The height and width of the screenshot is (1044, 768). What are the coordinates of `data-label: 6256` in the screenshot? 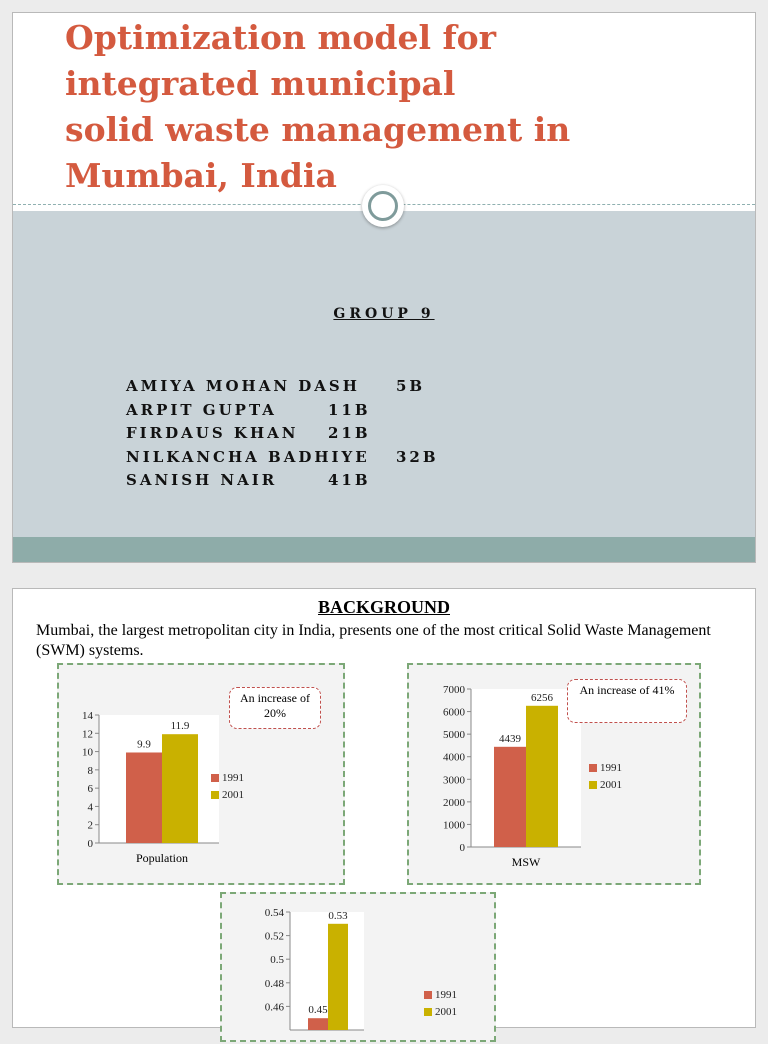 It's located at (542, 698).